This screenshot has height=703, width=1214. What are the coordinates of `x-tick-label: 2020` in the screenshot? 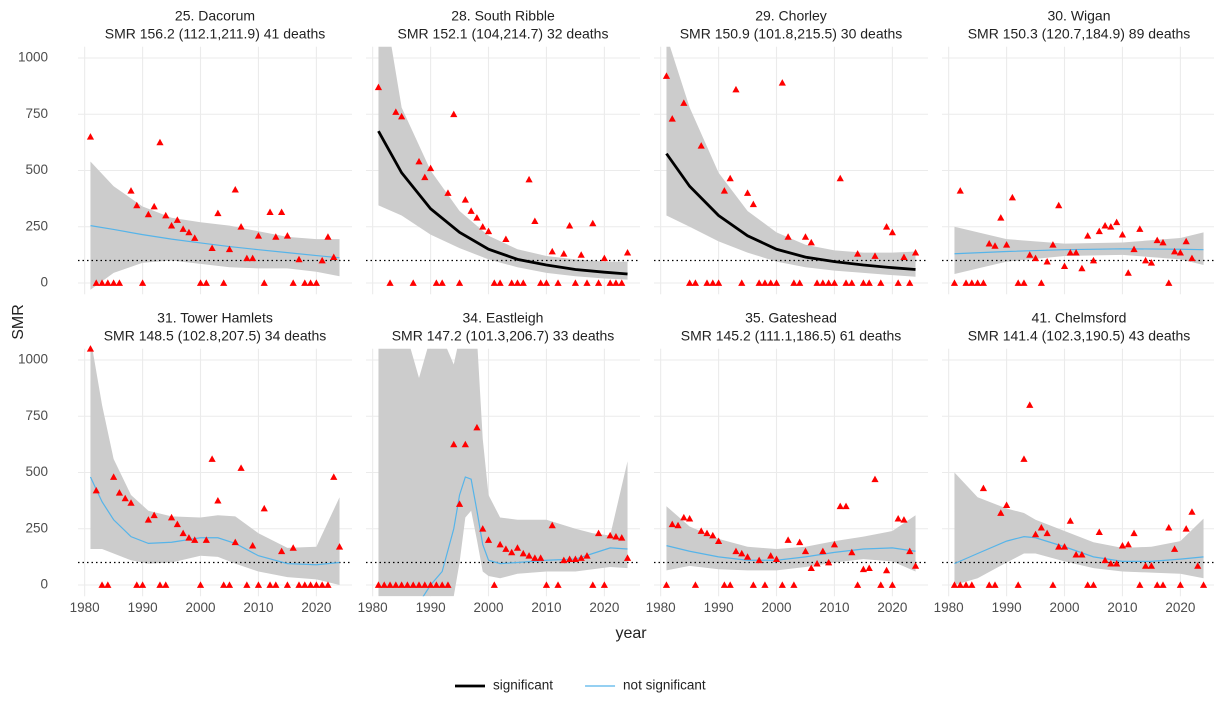 It's located at (316, 607).